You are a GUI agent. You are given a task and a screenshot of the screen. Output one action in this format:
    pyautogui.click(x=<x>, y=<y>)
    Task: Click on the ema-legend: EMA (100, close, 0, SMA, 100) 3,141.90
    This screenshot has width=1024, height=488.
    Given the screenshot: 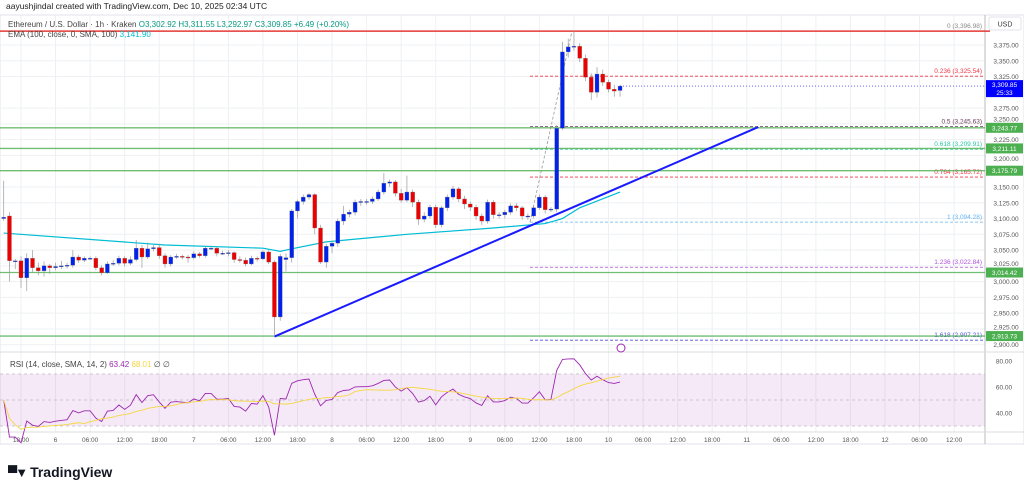 What is the action you would take?
    pyautogui.click(x=79, y=34)
    